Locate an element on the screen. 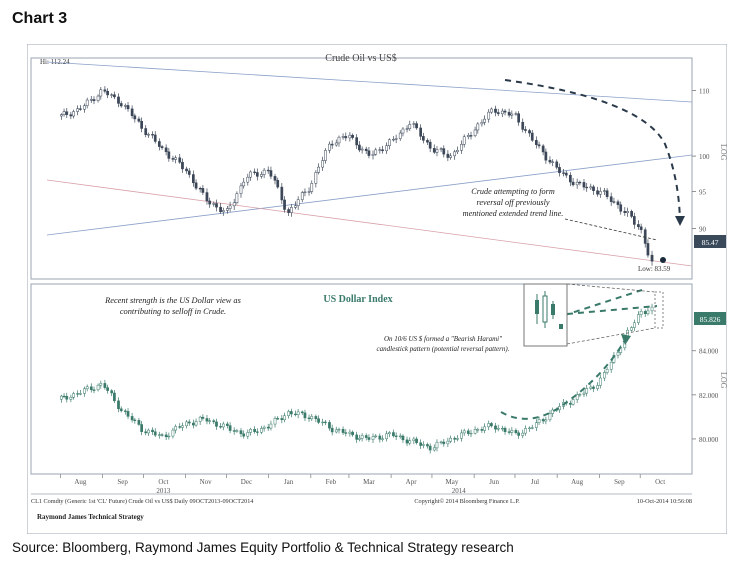  crude-lower-trendline is located at coordinates (369, 195).